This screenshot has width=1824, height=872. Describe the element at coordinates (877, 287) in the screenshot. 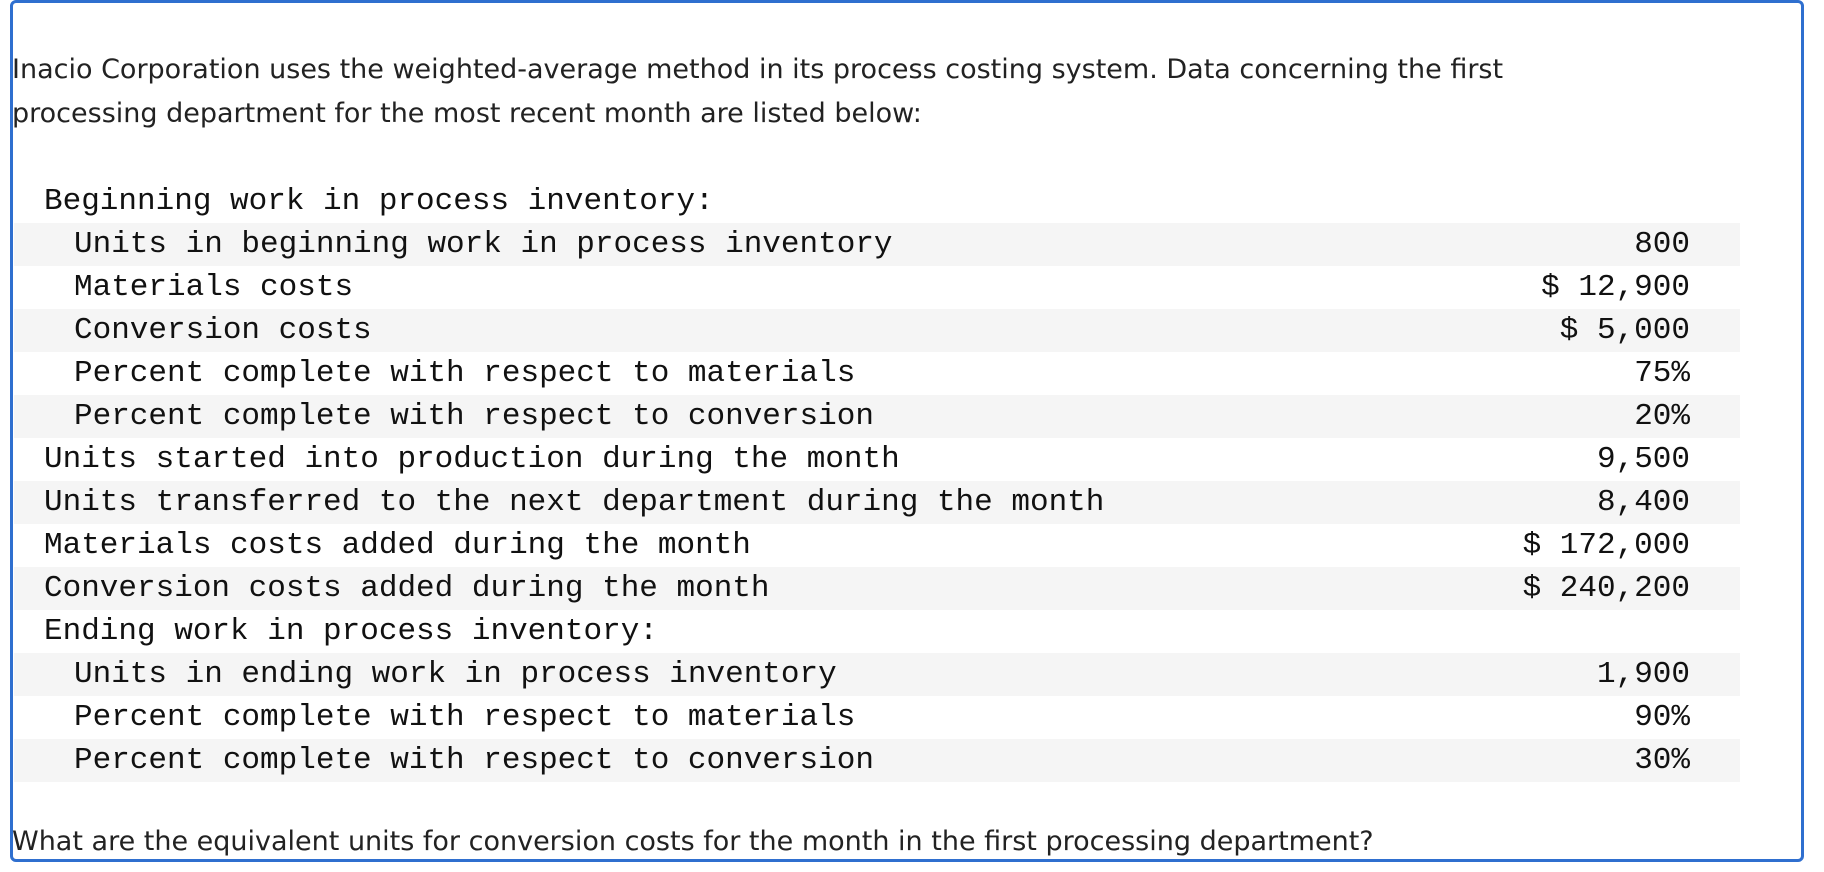

I see `table-row: Materials costs $ 12,900` at that location.